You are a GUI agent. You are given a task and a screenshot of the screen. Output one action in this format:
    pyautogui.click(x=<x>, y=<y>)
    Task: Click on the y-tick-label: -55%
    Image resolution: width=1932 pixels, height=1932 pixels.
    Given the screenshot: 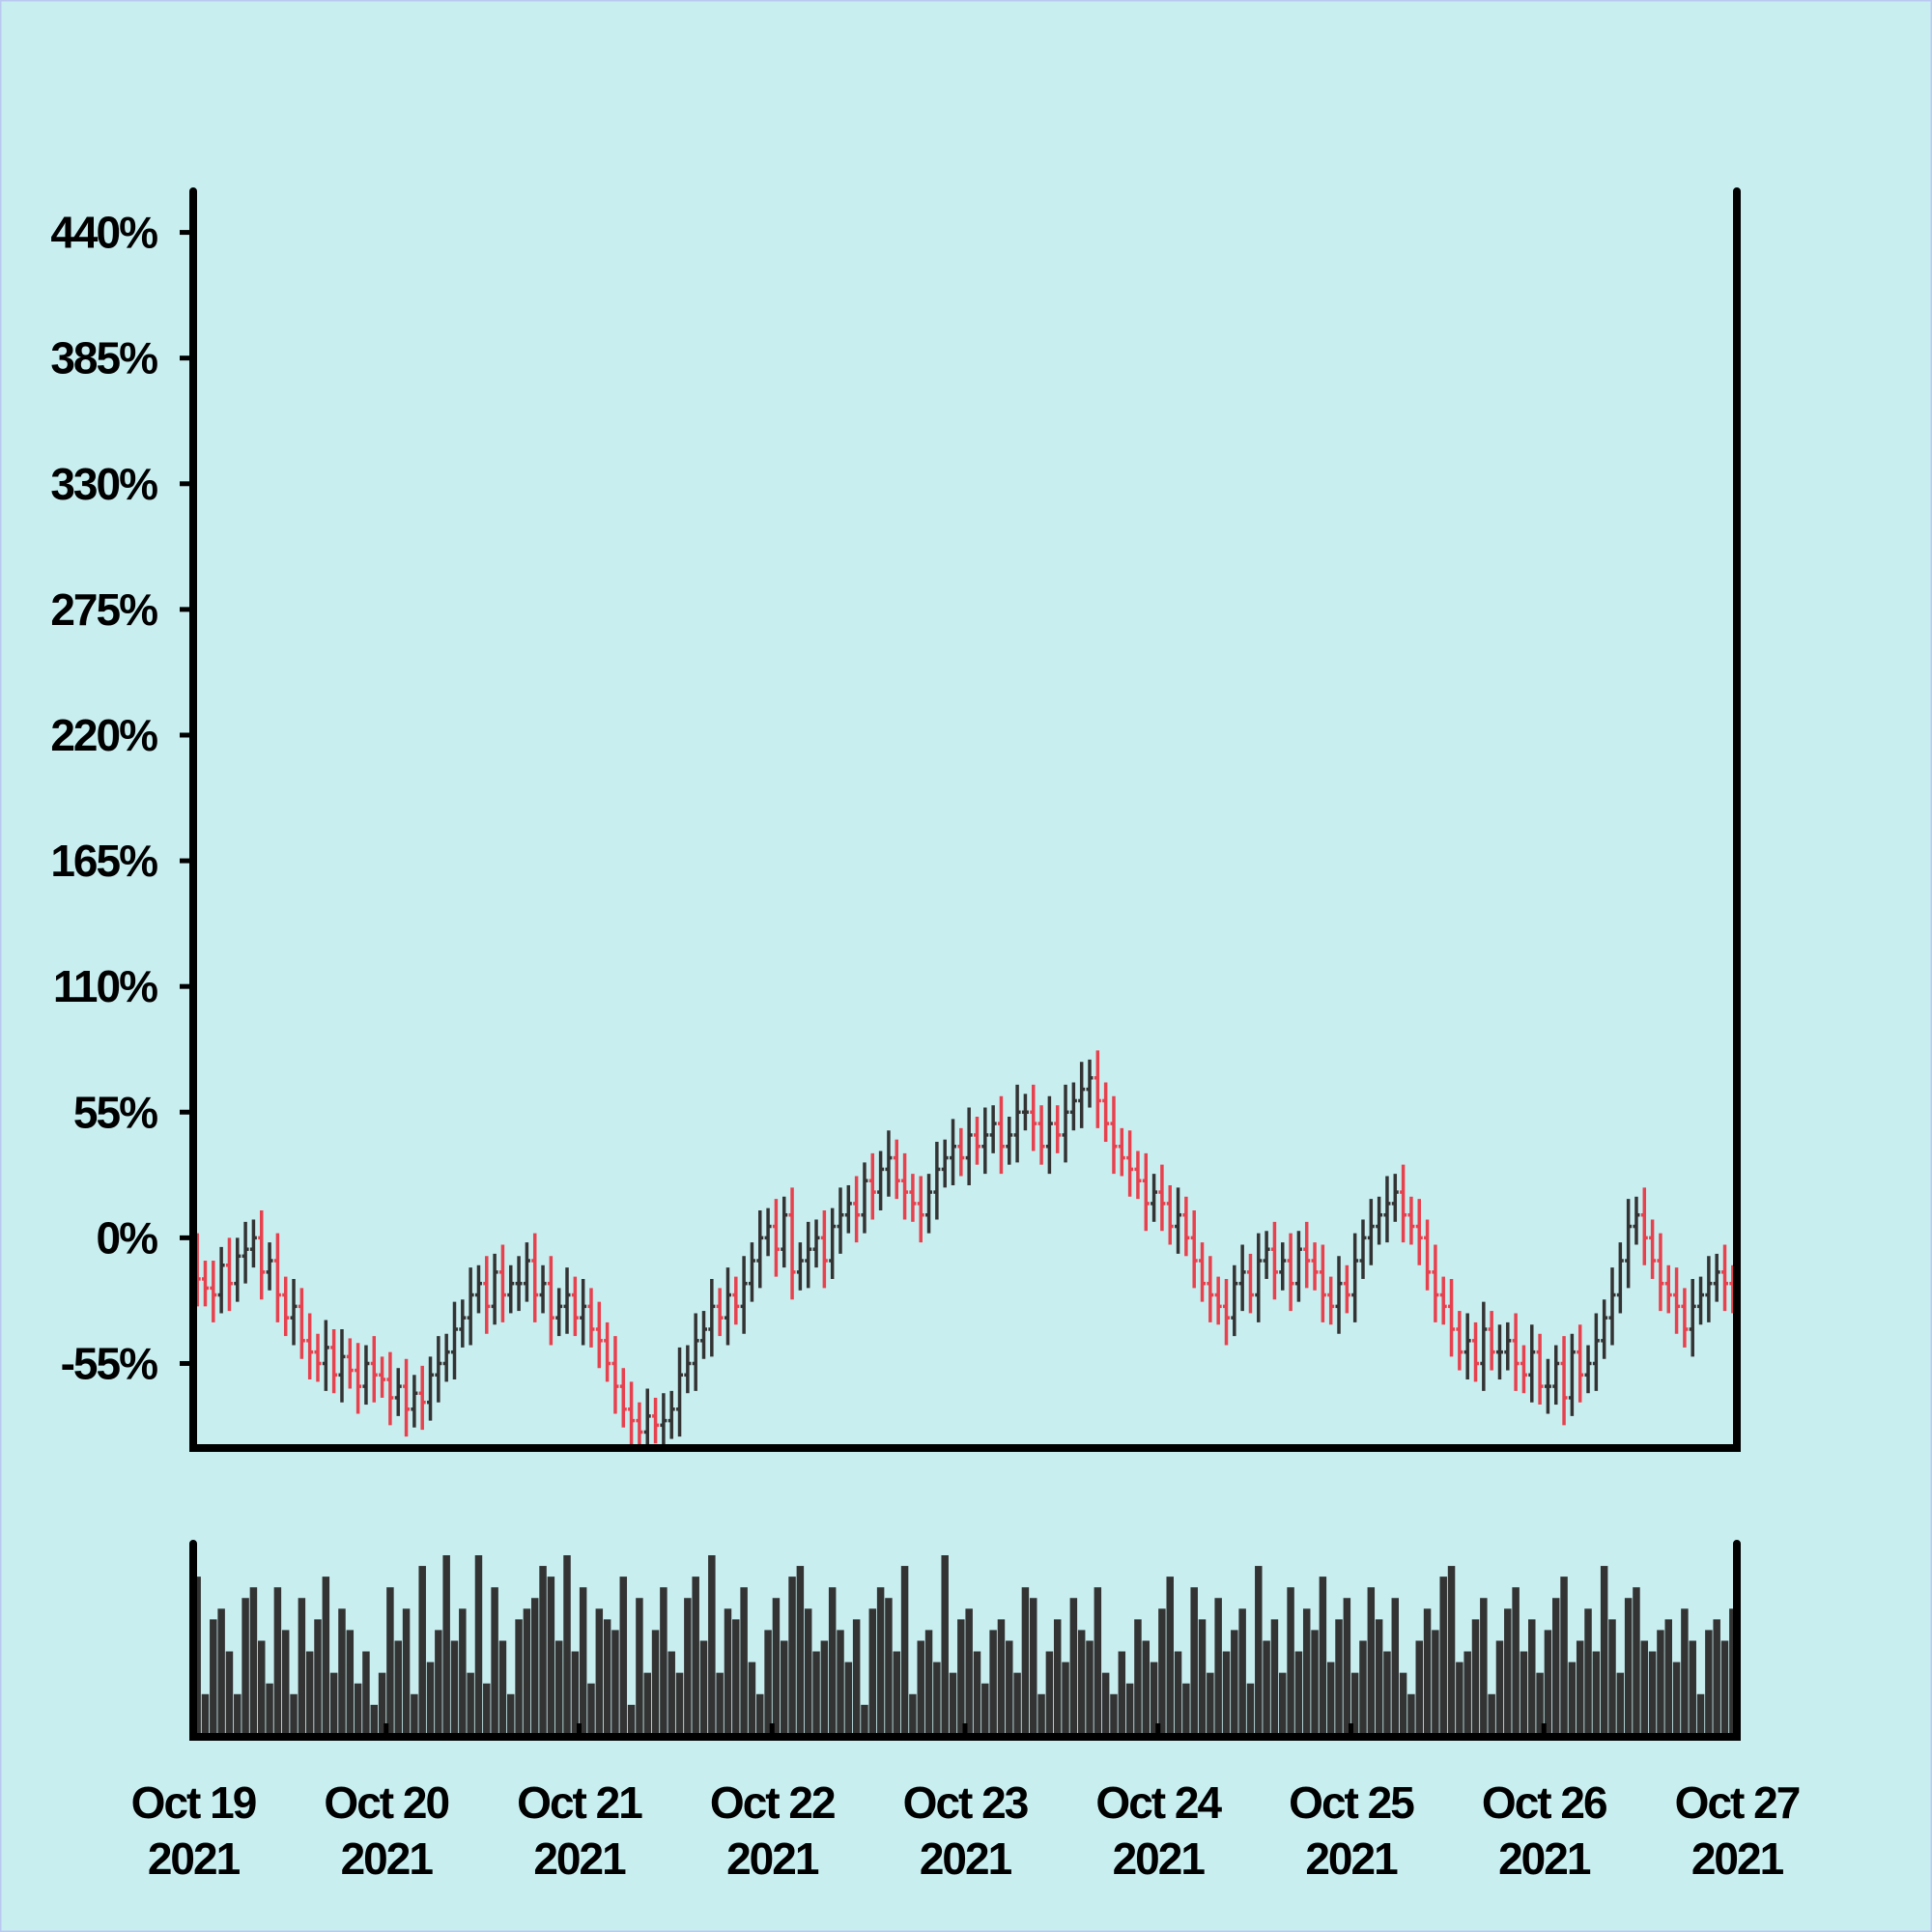 What is the action you would take?
    pyautogui.click(x=109, y=1363)
    